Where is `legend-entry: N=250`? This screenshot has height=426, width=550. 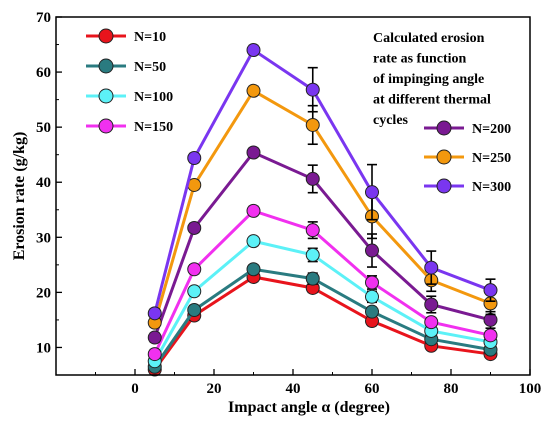
legend-entry: N=250 is located at coordinates (467, 157).